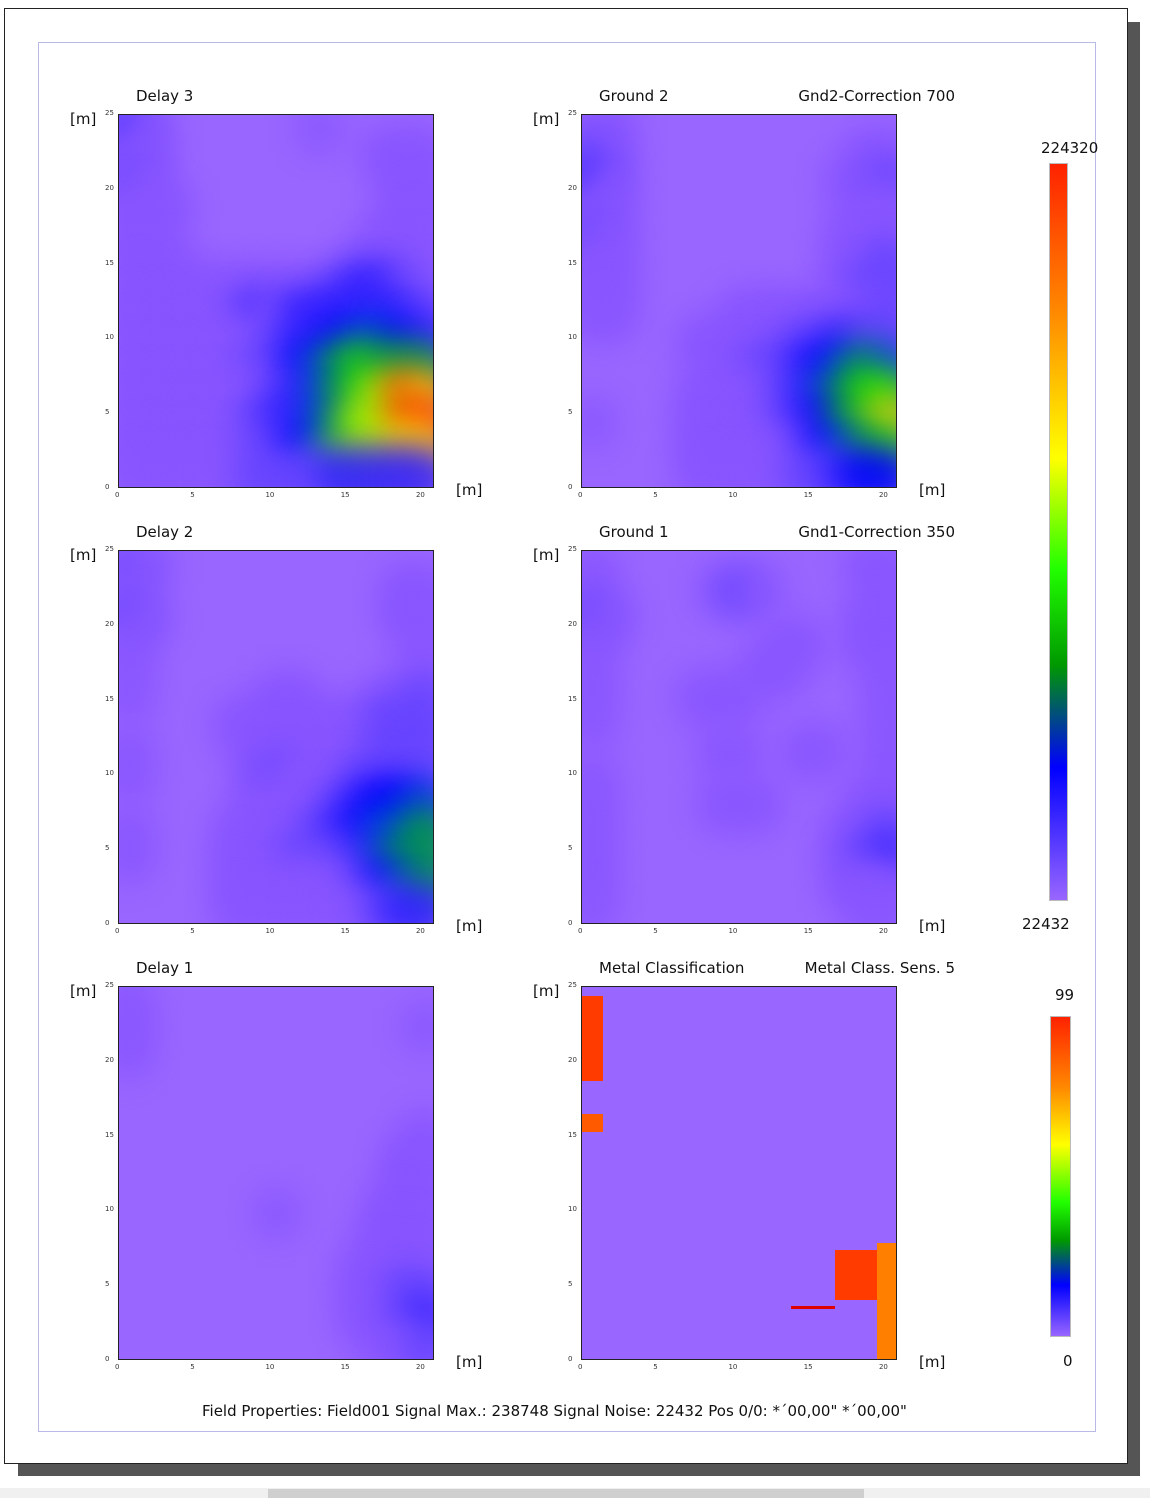  Describe the element at coordinates (276, 301) in the screenshot. I see `heatmap-delay3` at that location.